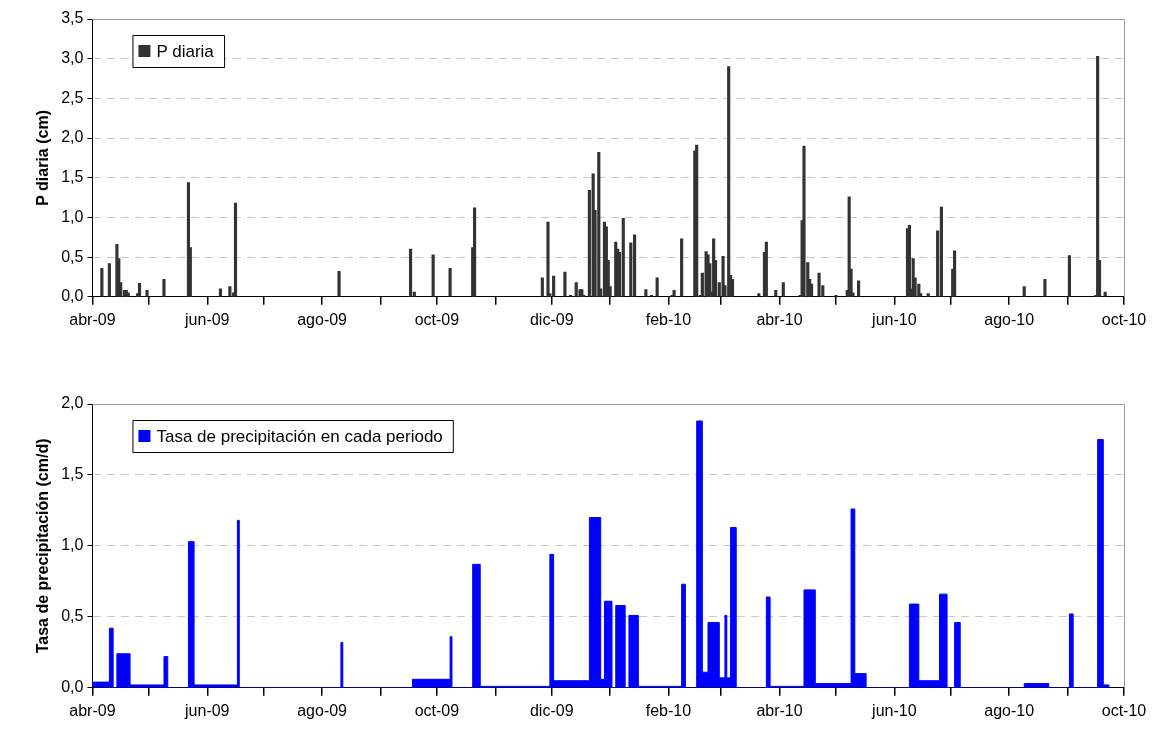  Describe the element at coordinates (72, 97) in the screenshot. I see `y-tick-label: 2,5` at that location.